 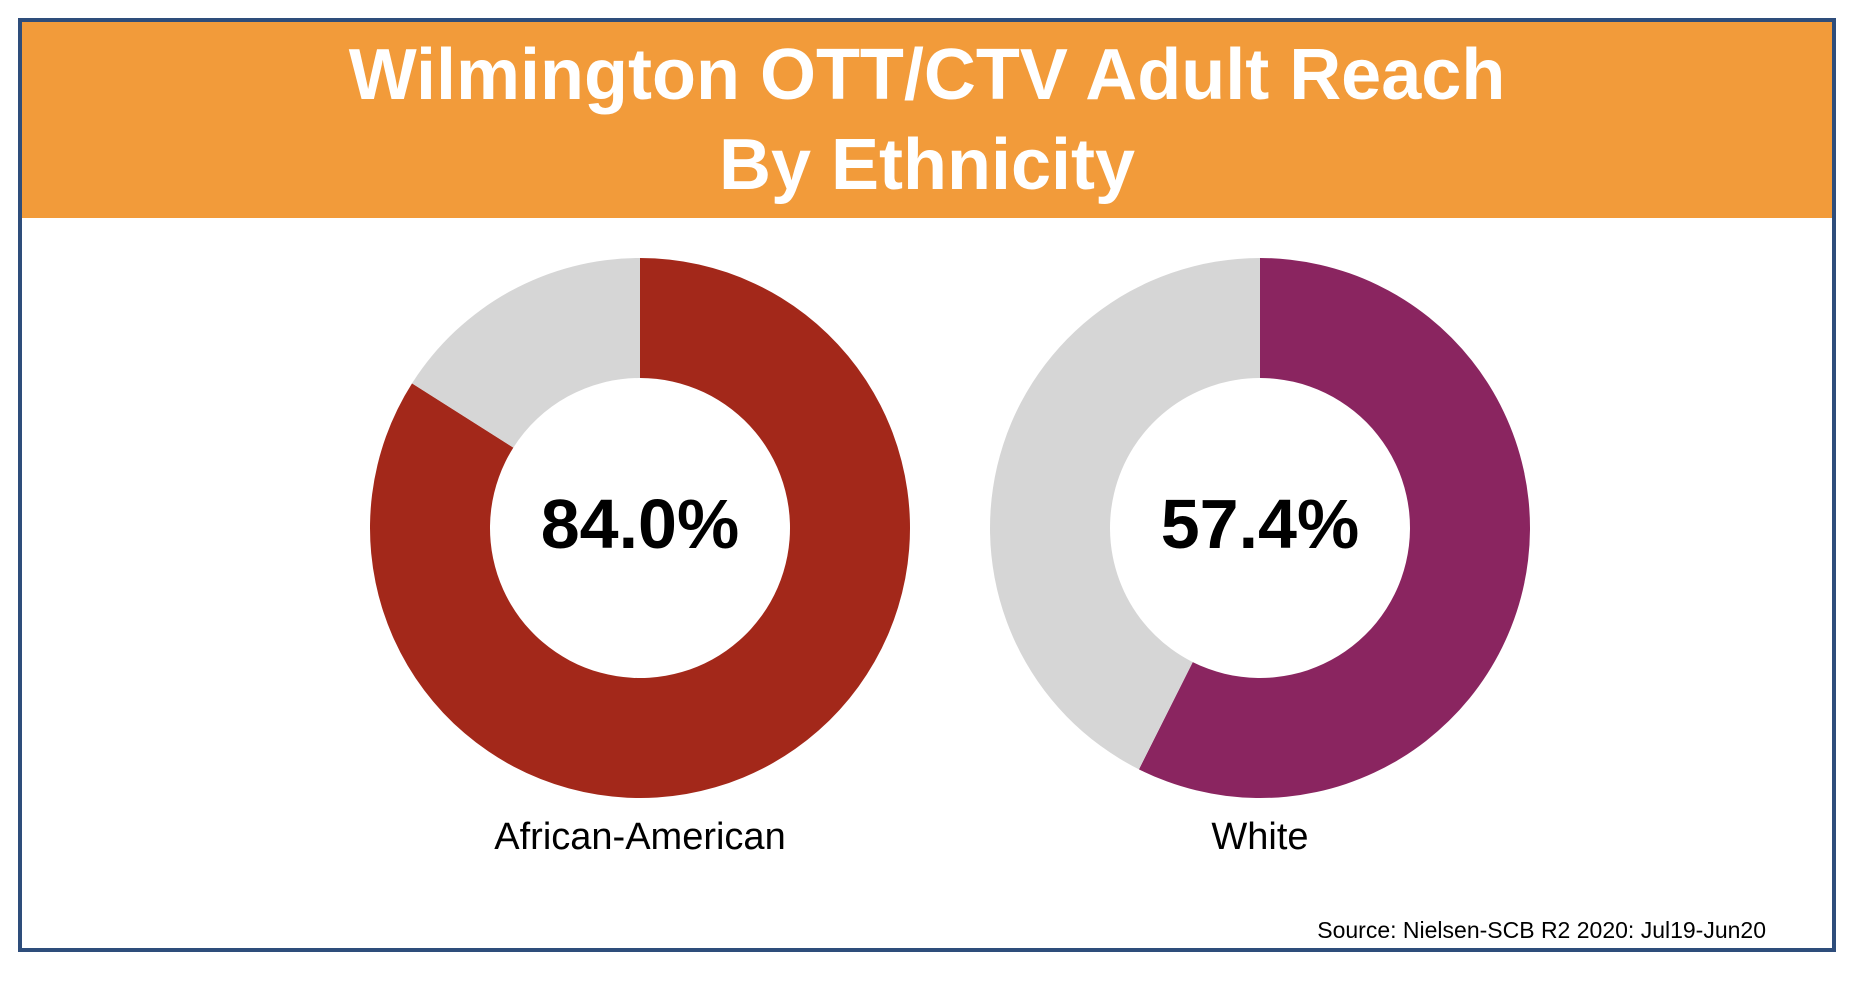 I want to click on chart-title: Wilmington OTT/CTV Adult Reach, so click(x=927, y=75).